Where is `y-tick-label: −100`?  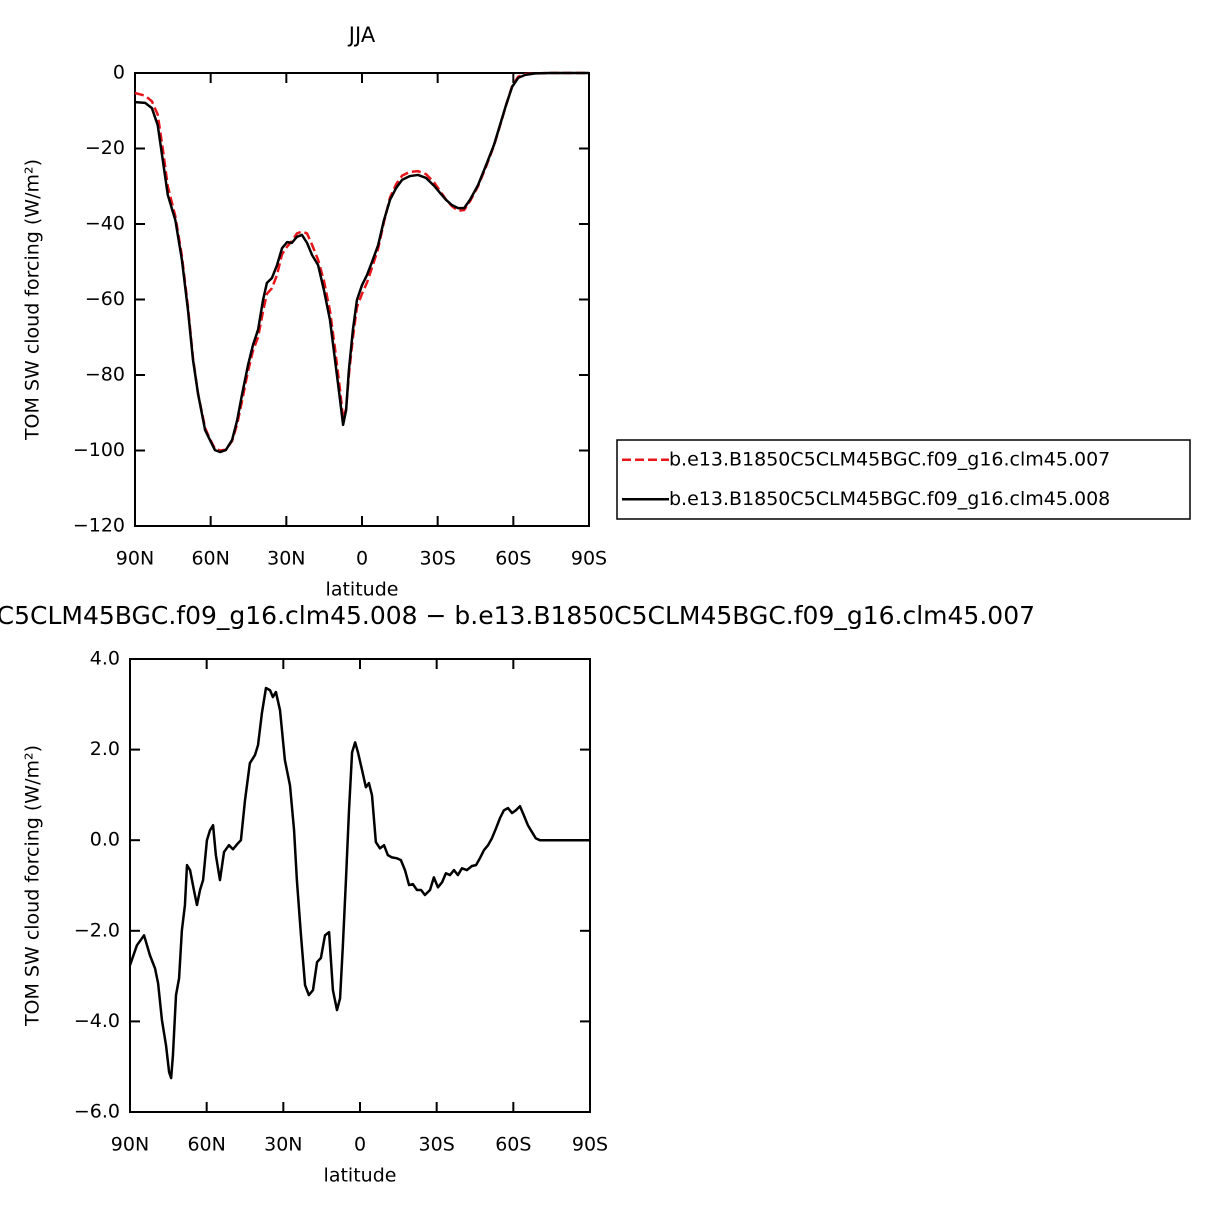 y-tick-label: −100 is located at coordinates (99, 450).